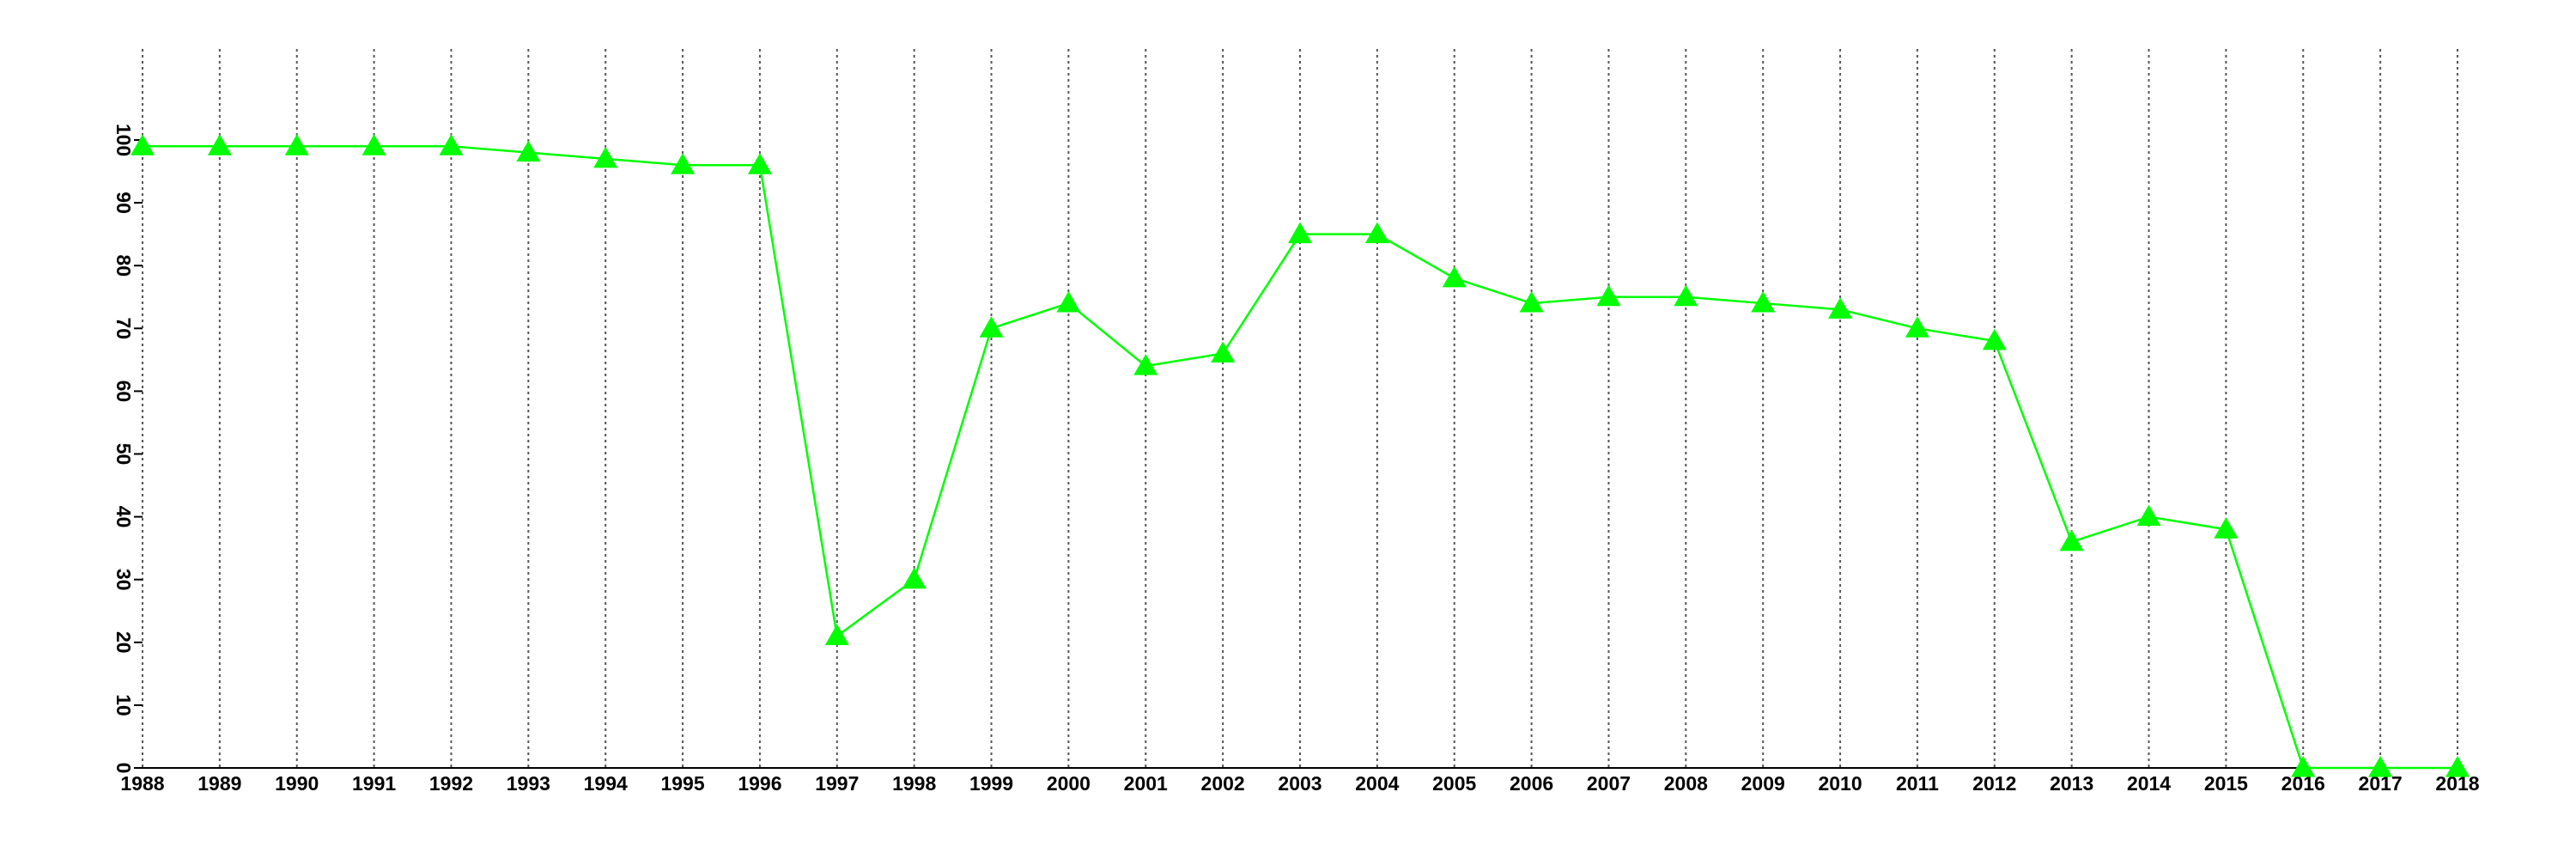 Image resolution: width=2576 pixels, height=859 pixels. I want to click on x-tick-label: 1990, so click(297, 783).